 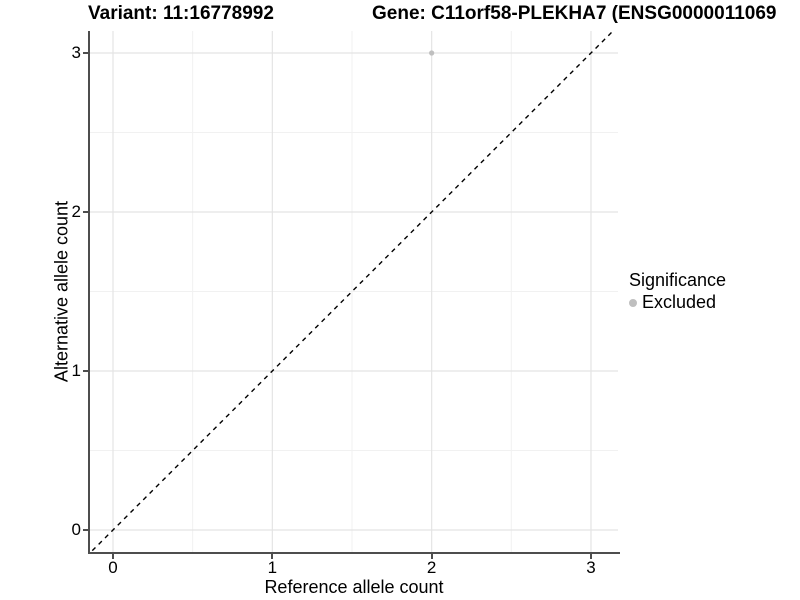 I want to click on legend-item-excluded: Excluded, so click(x=677, y=302).